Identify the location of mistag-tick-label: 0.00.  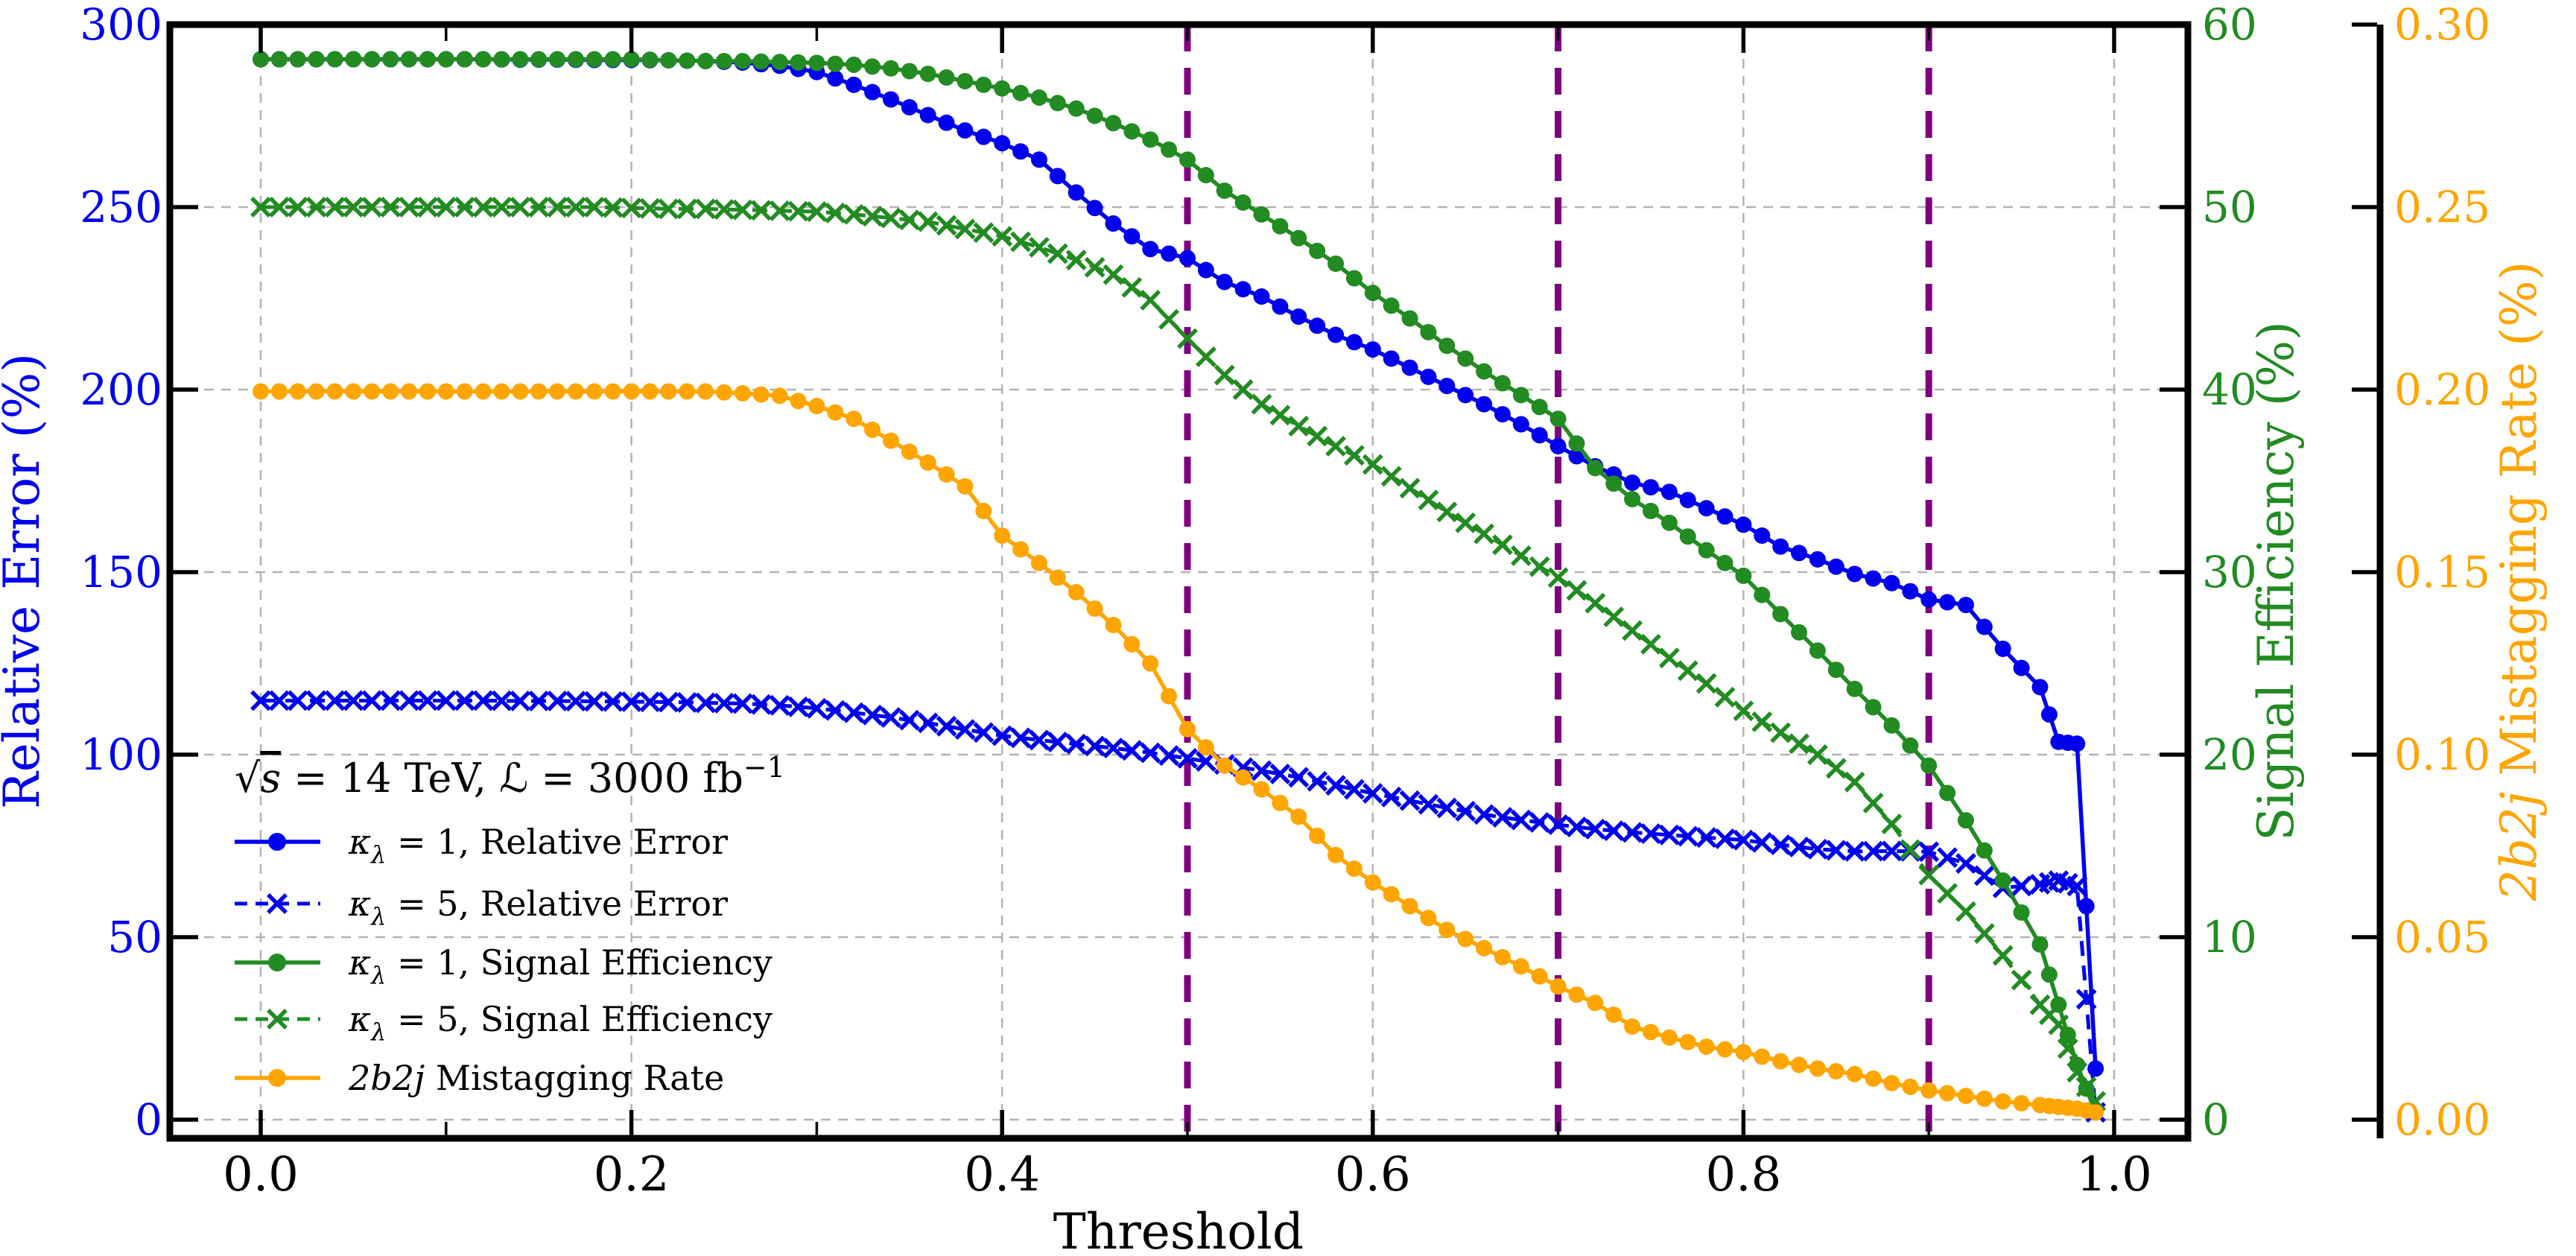
(2442, 1119).